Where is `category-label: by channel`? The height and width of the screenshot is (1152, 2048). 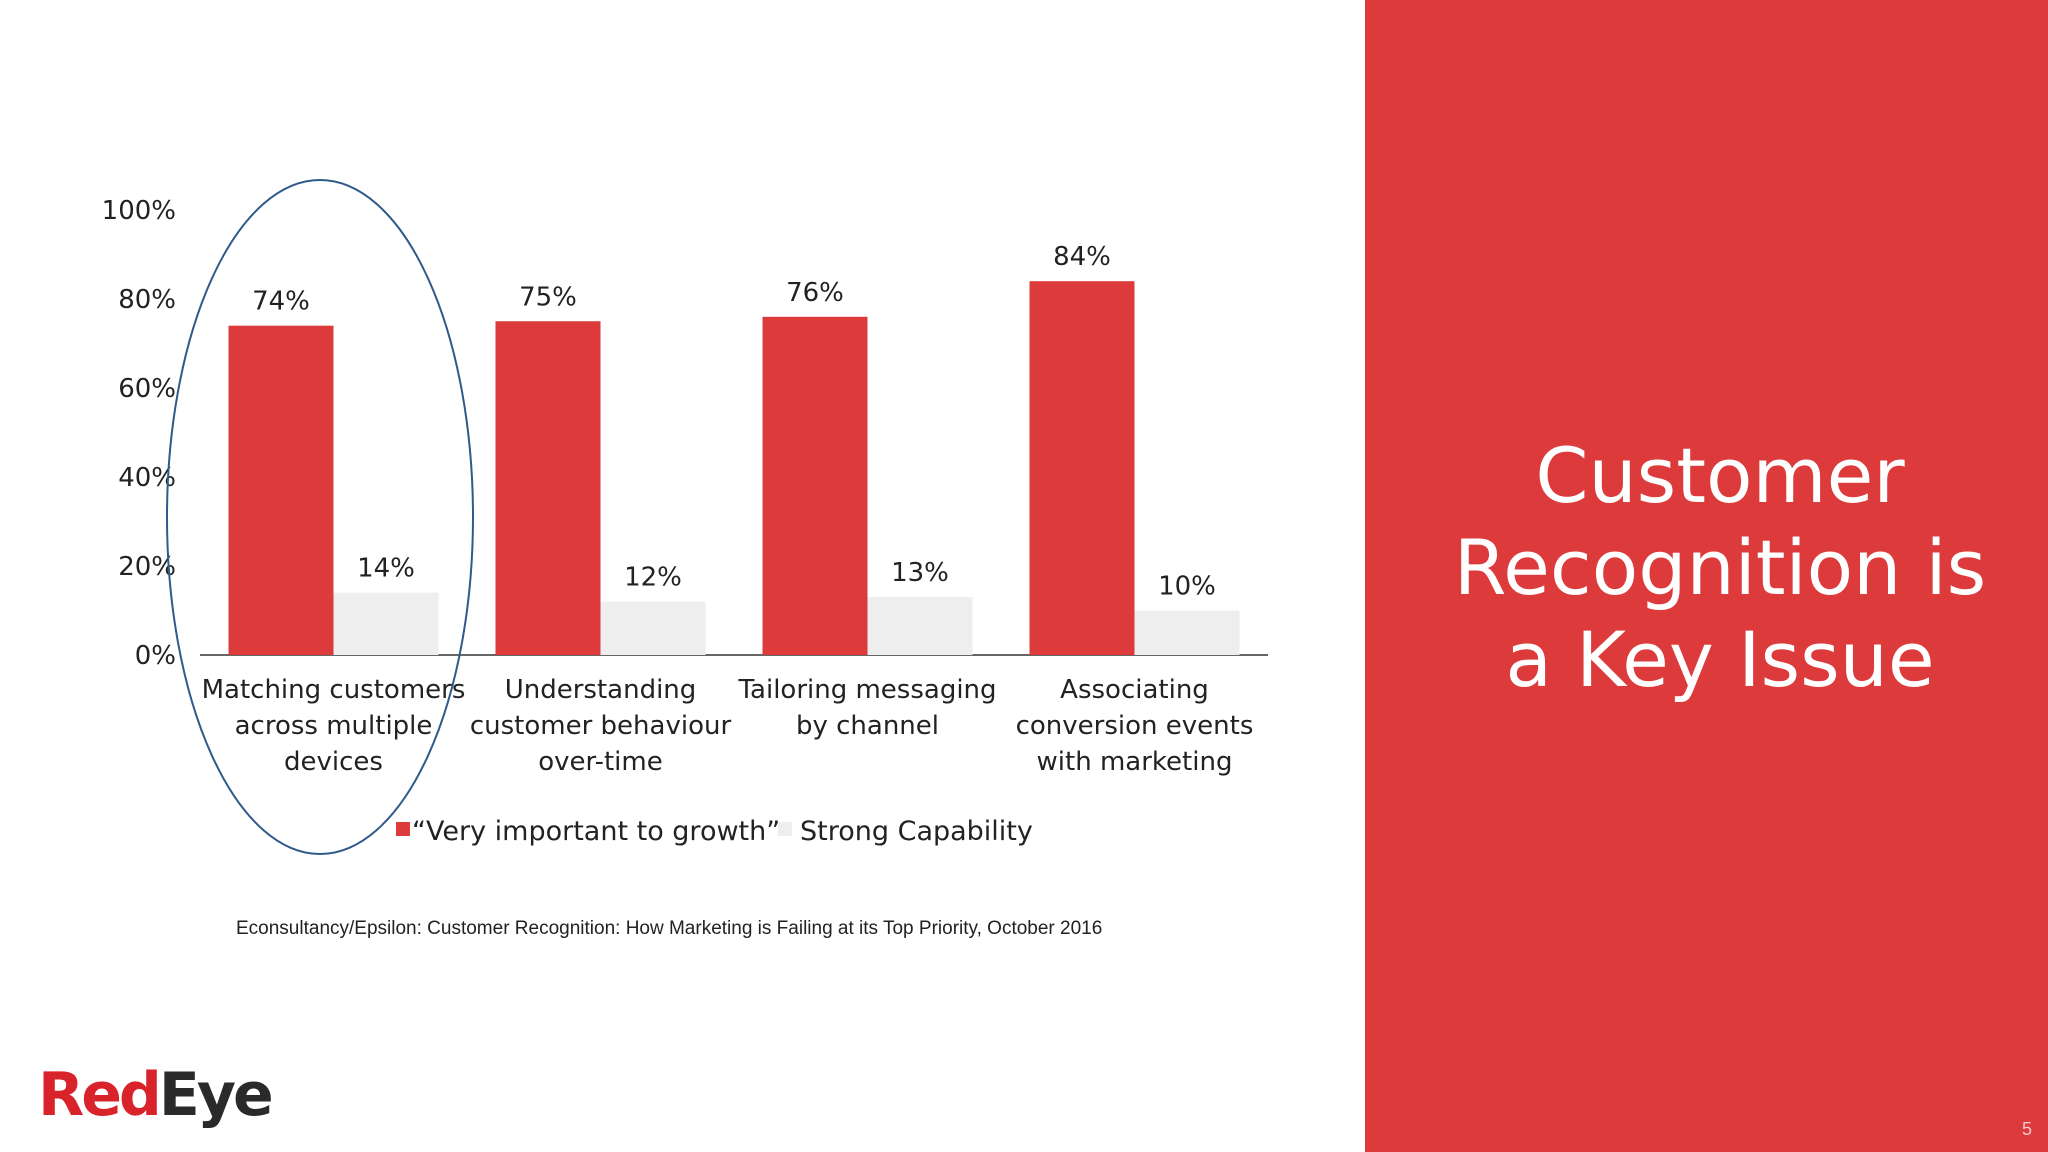
category-label: by channel is located at coordinates (867, 726).